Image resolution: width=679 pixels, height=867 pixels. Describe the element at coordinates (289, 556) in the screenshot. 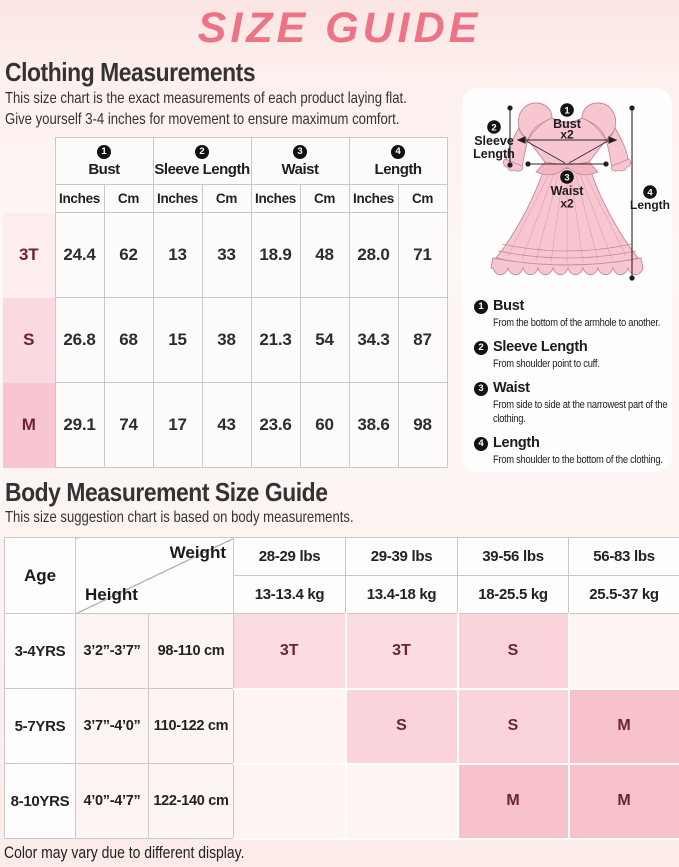

I see `weight-lbs-header: 28-29 lbs` at that location.